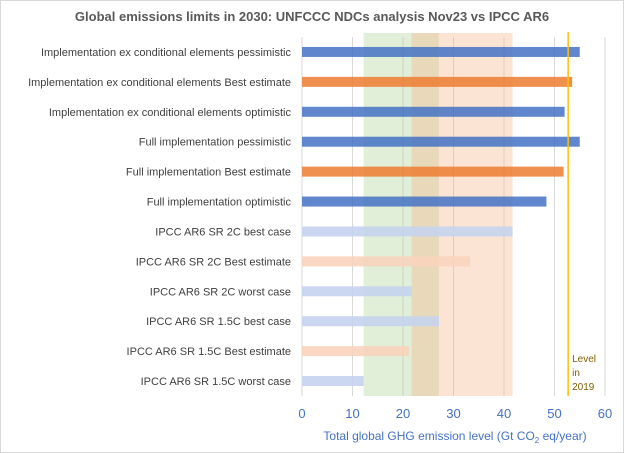  Describe the element at coordinates (453, 413) in the screenshot. I see `x-tick-label: 30` at that location.